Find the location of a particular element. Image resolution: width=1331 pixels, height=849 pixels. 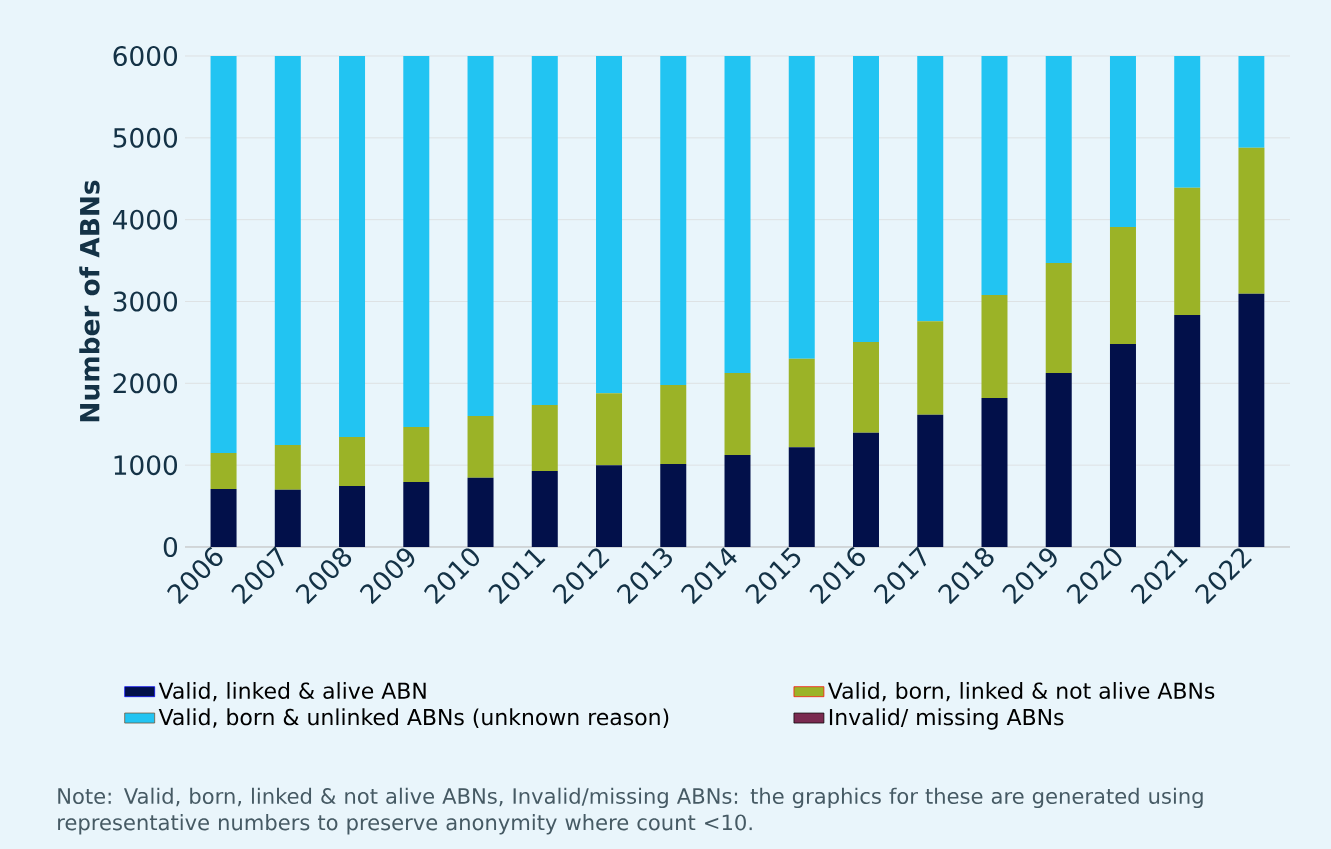

legend-label: Valid, born & unlinked ABNs (unknown reason) is located at coordinates (413, 718).